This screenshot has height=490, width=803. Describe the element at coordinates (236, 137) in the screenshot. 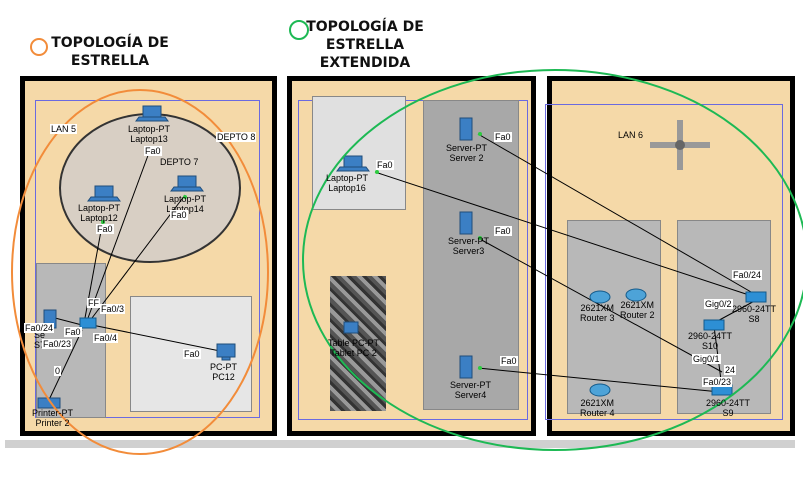

I see `depto8-label: DEPTO 8` at that location.